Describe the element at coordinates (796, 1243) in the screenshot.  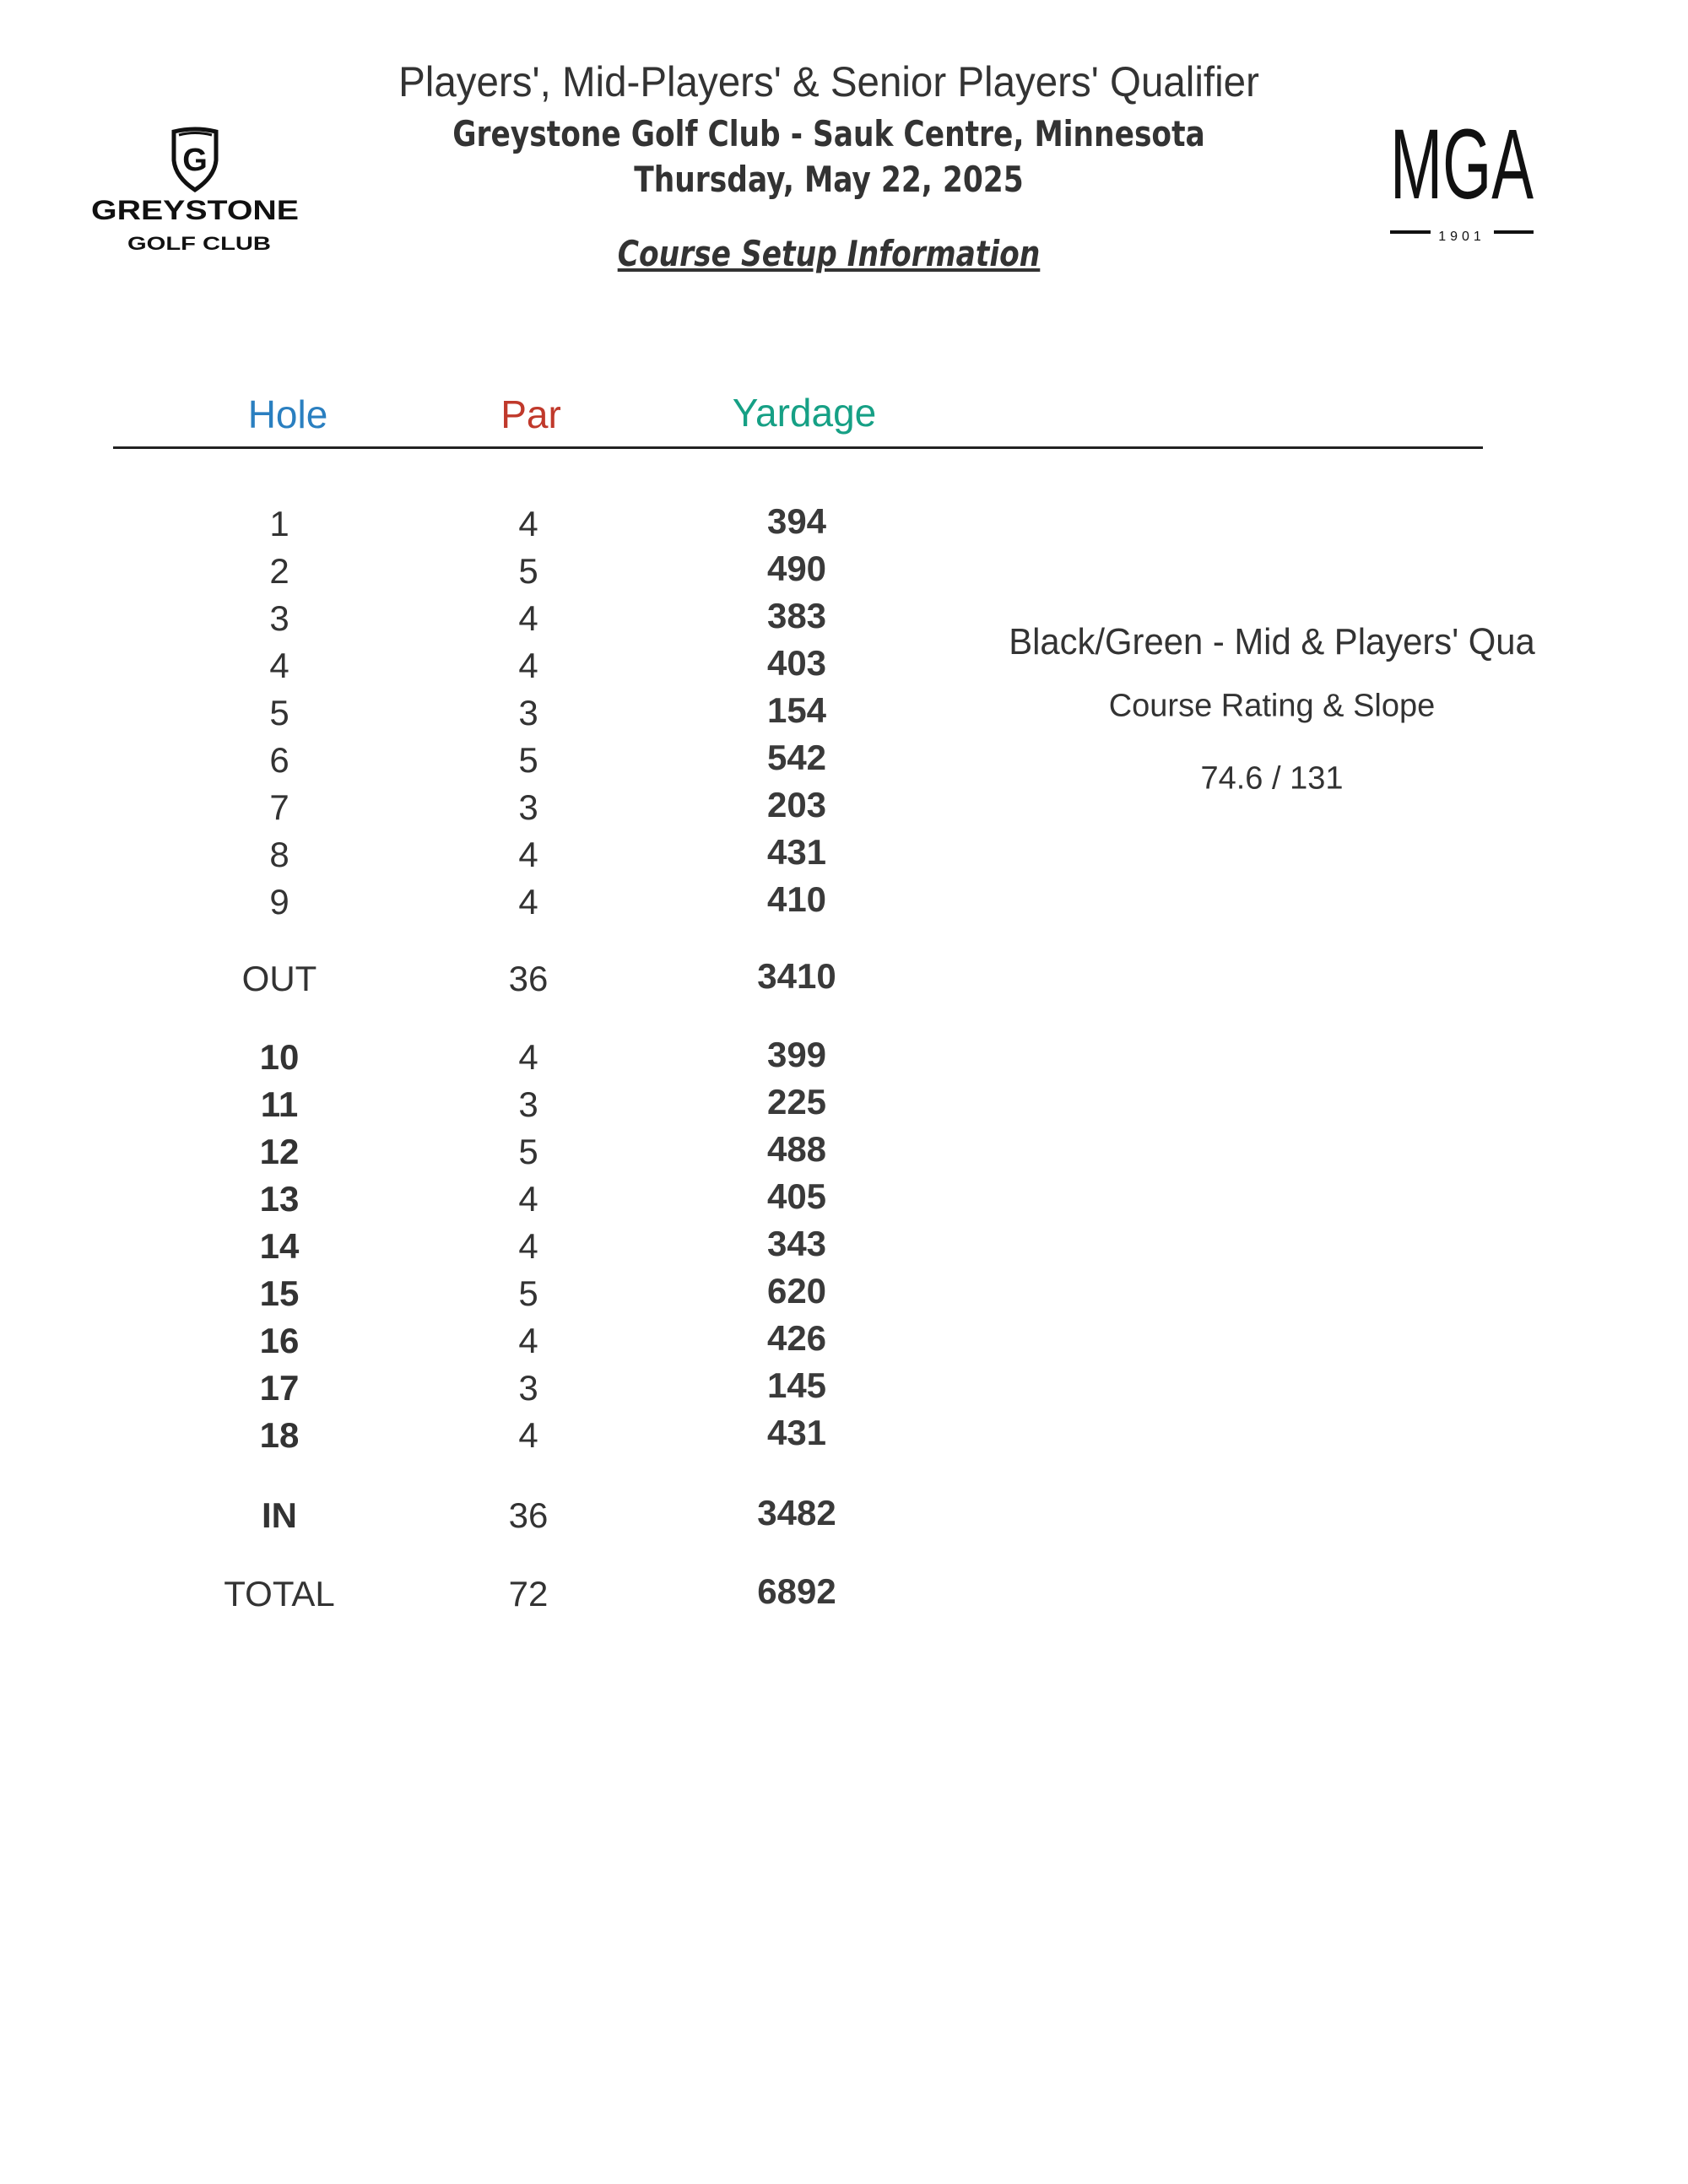
I see `yardage-value: 343` at that location.